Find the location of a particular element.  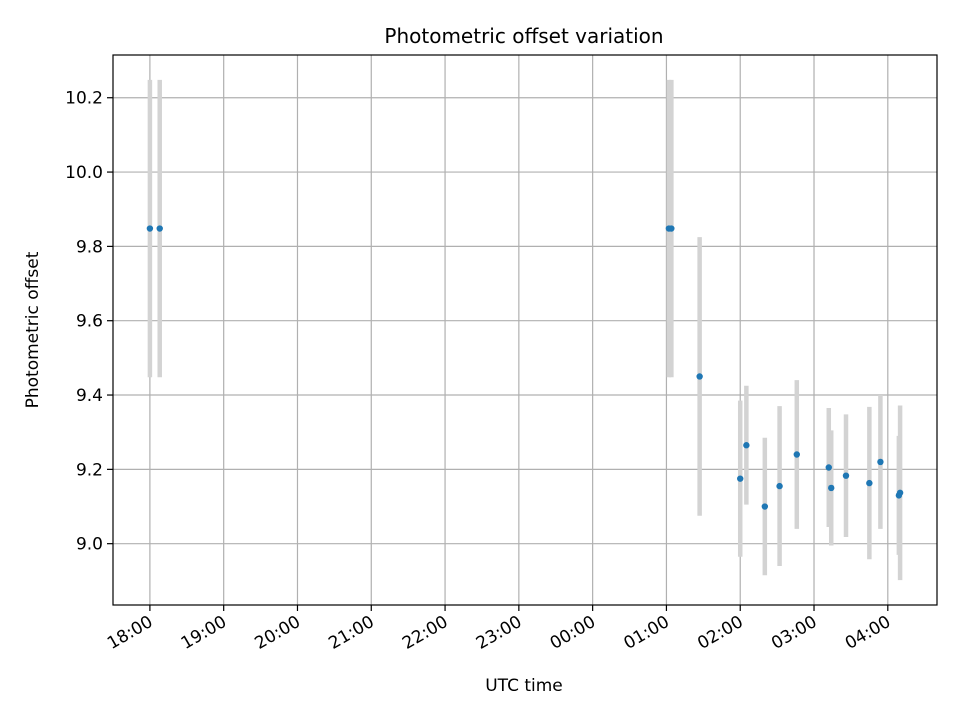

y-tick-label: 9.2 is located at coordinates (89, 470).